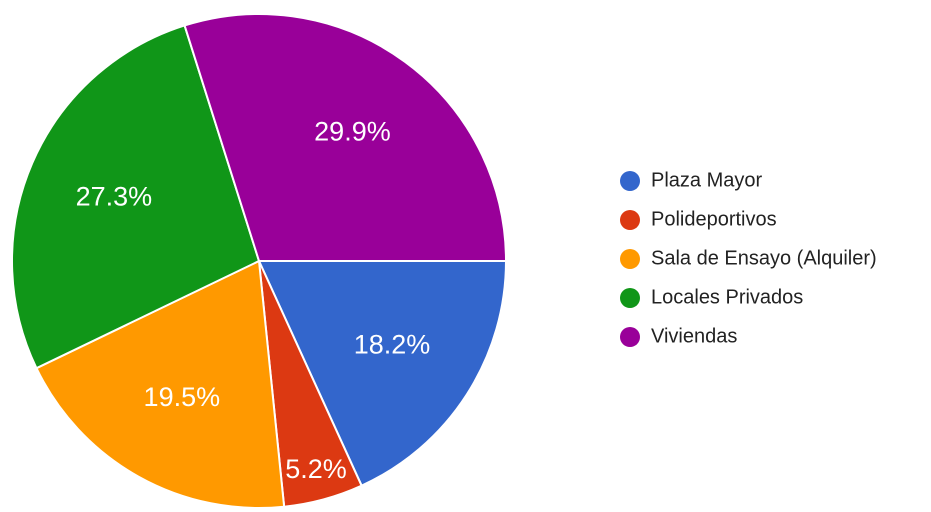 This screenshot has height=512, width=931. Describe the element at coordinates (727, 297) in the screenshot. I see `legend-text: Locales Privados` at that location.